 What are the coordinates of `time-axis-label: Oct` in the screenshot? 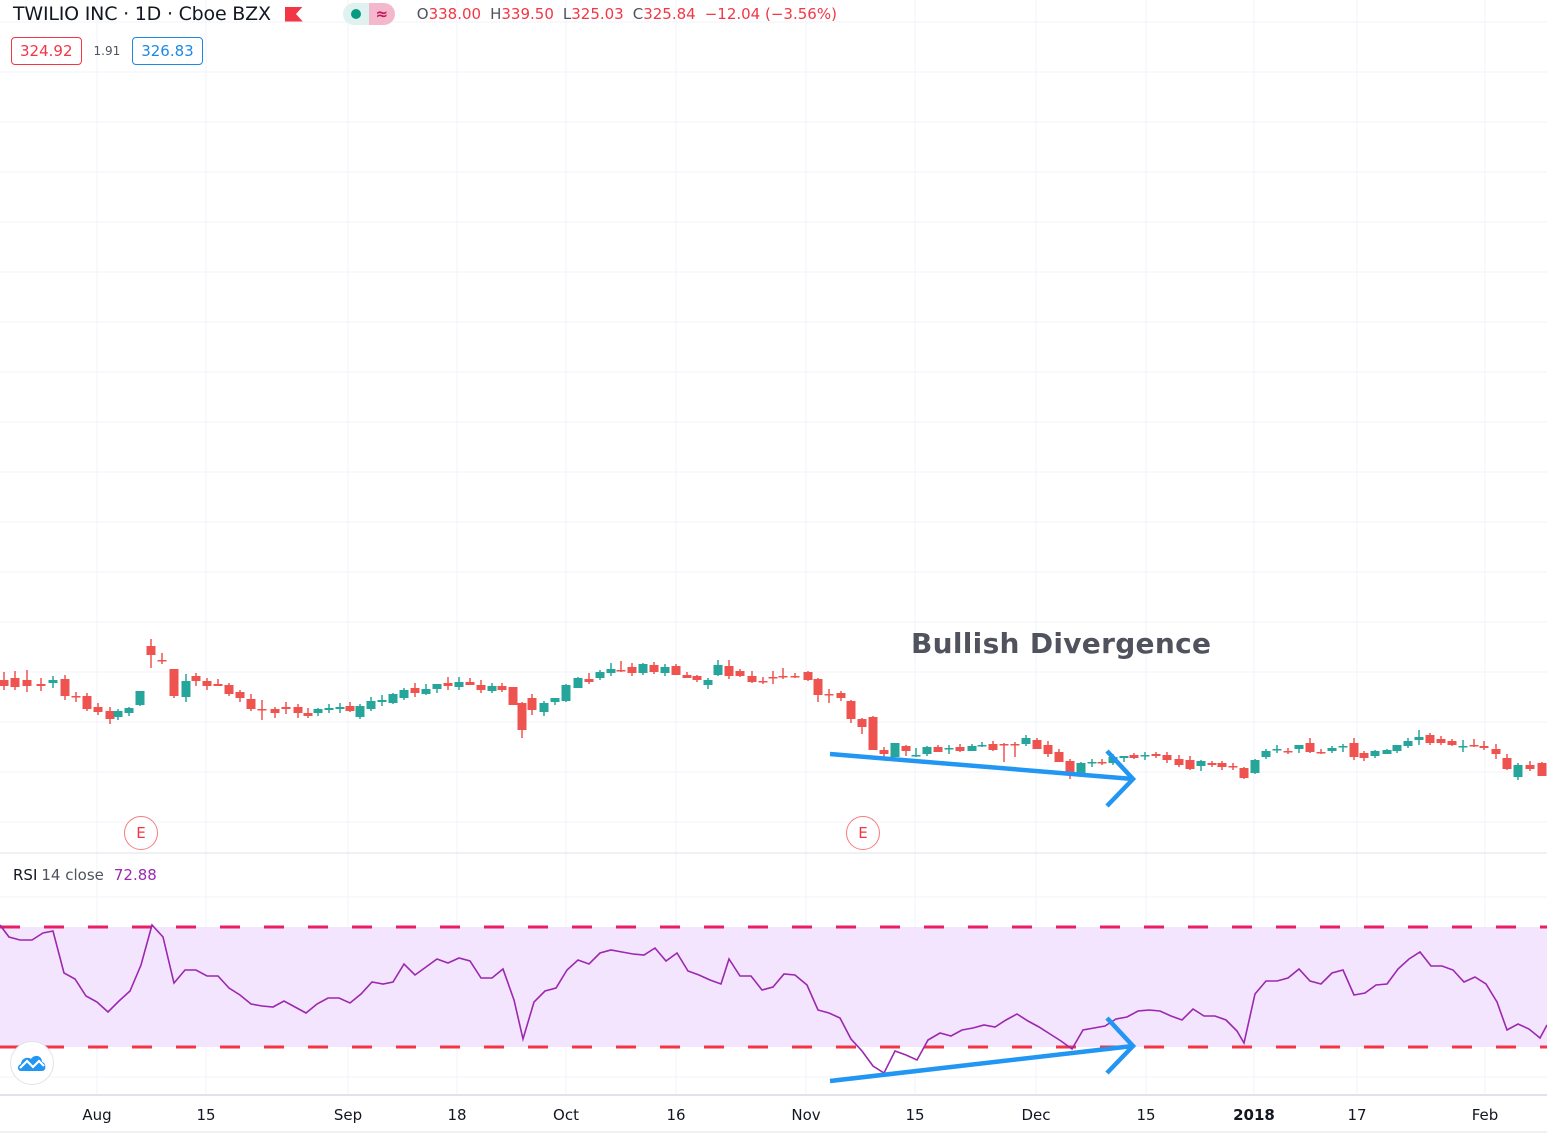 It's located at (566, 1115).